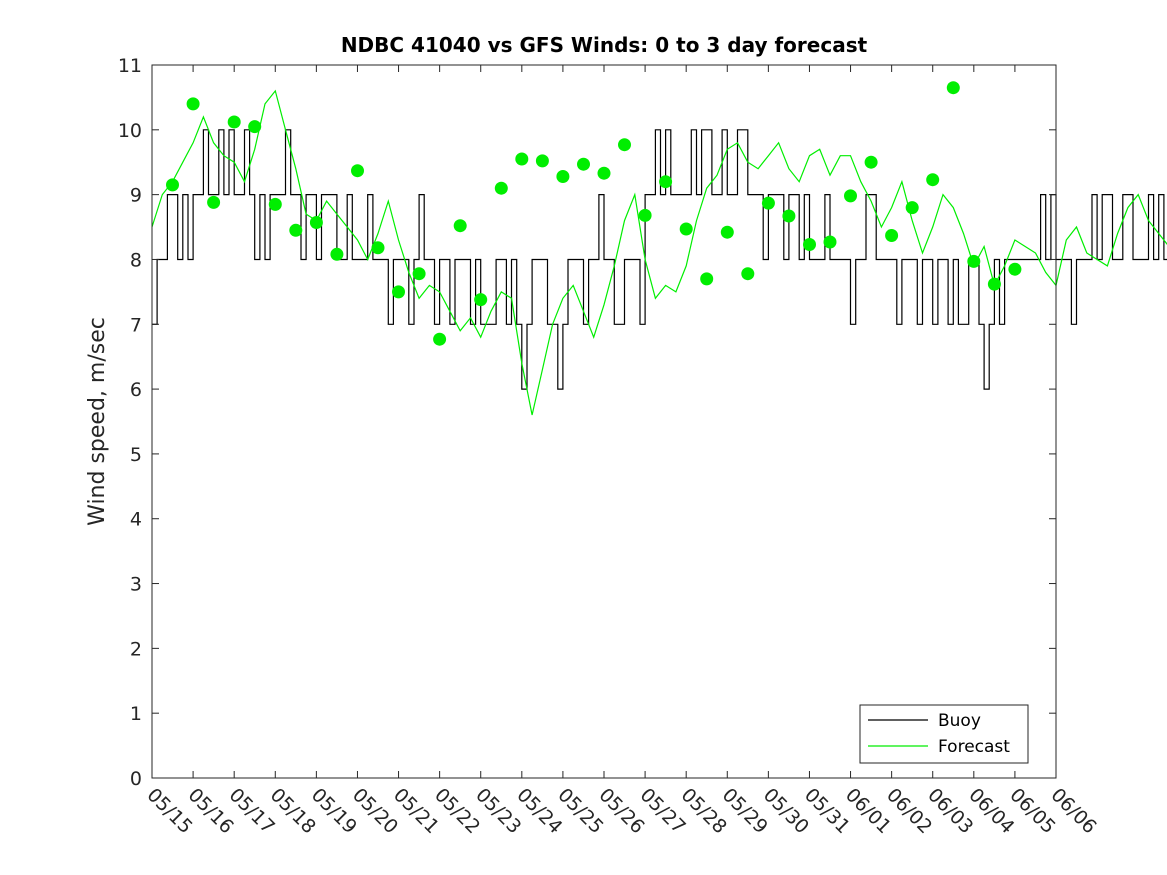 The height and width of the screenshot is (875, 1167). I want to click on y-tick-label: 8, so click(136, 260).